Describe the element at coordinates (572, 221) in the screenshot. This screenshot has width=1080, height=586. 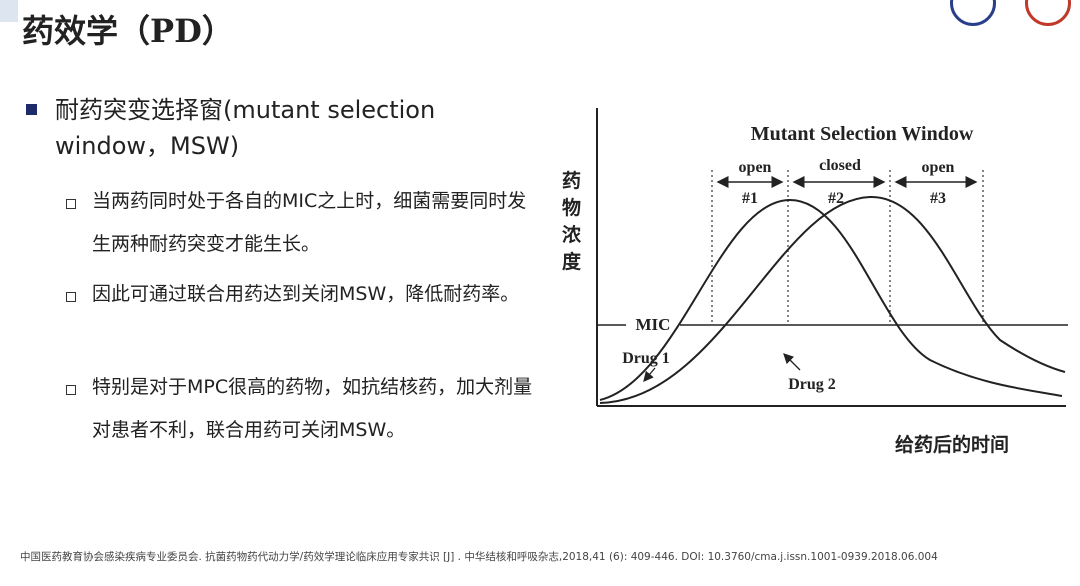
I see `y-axis-label: 药物浓度` at that location.